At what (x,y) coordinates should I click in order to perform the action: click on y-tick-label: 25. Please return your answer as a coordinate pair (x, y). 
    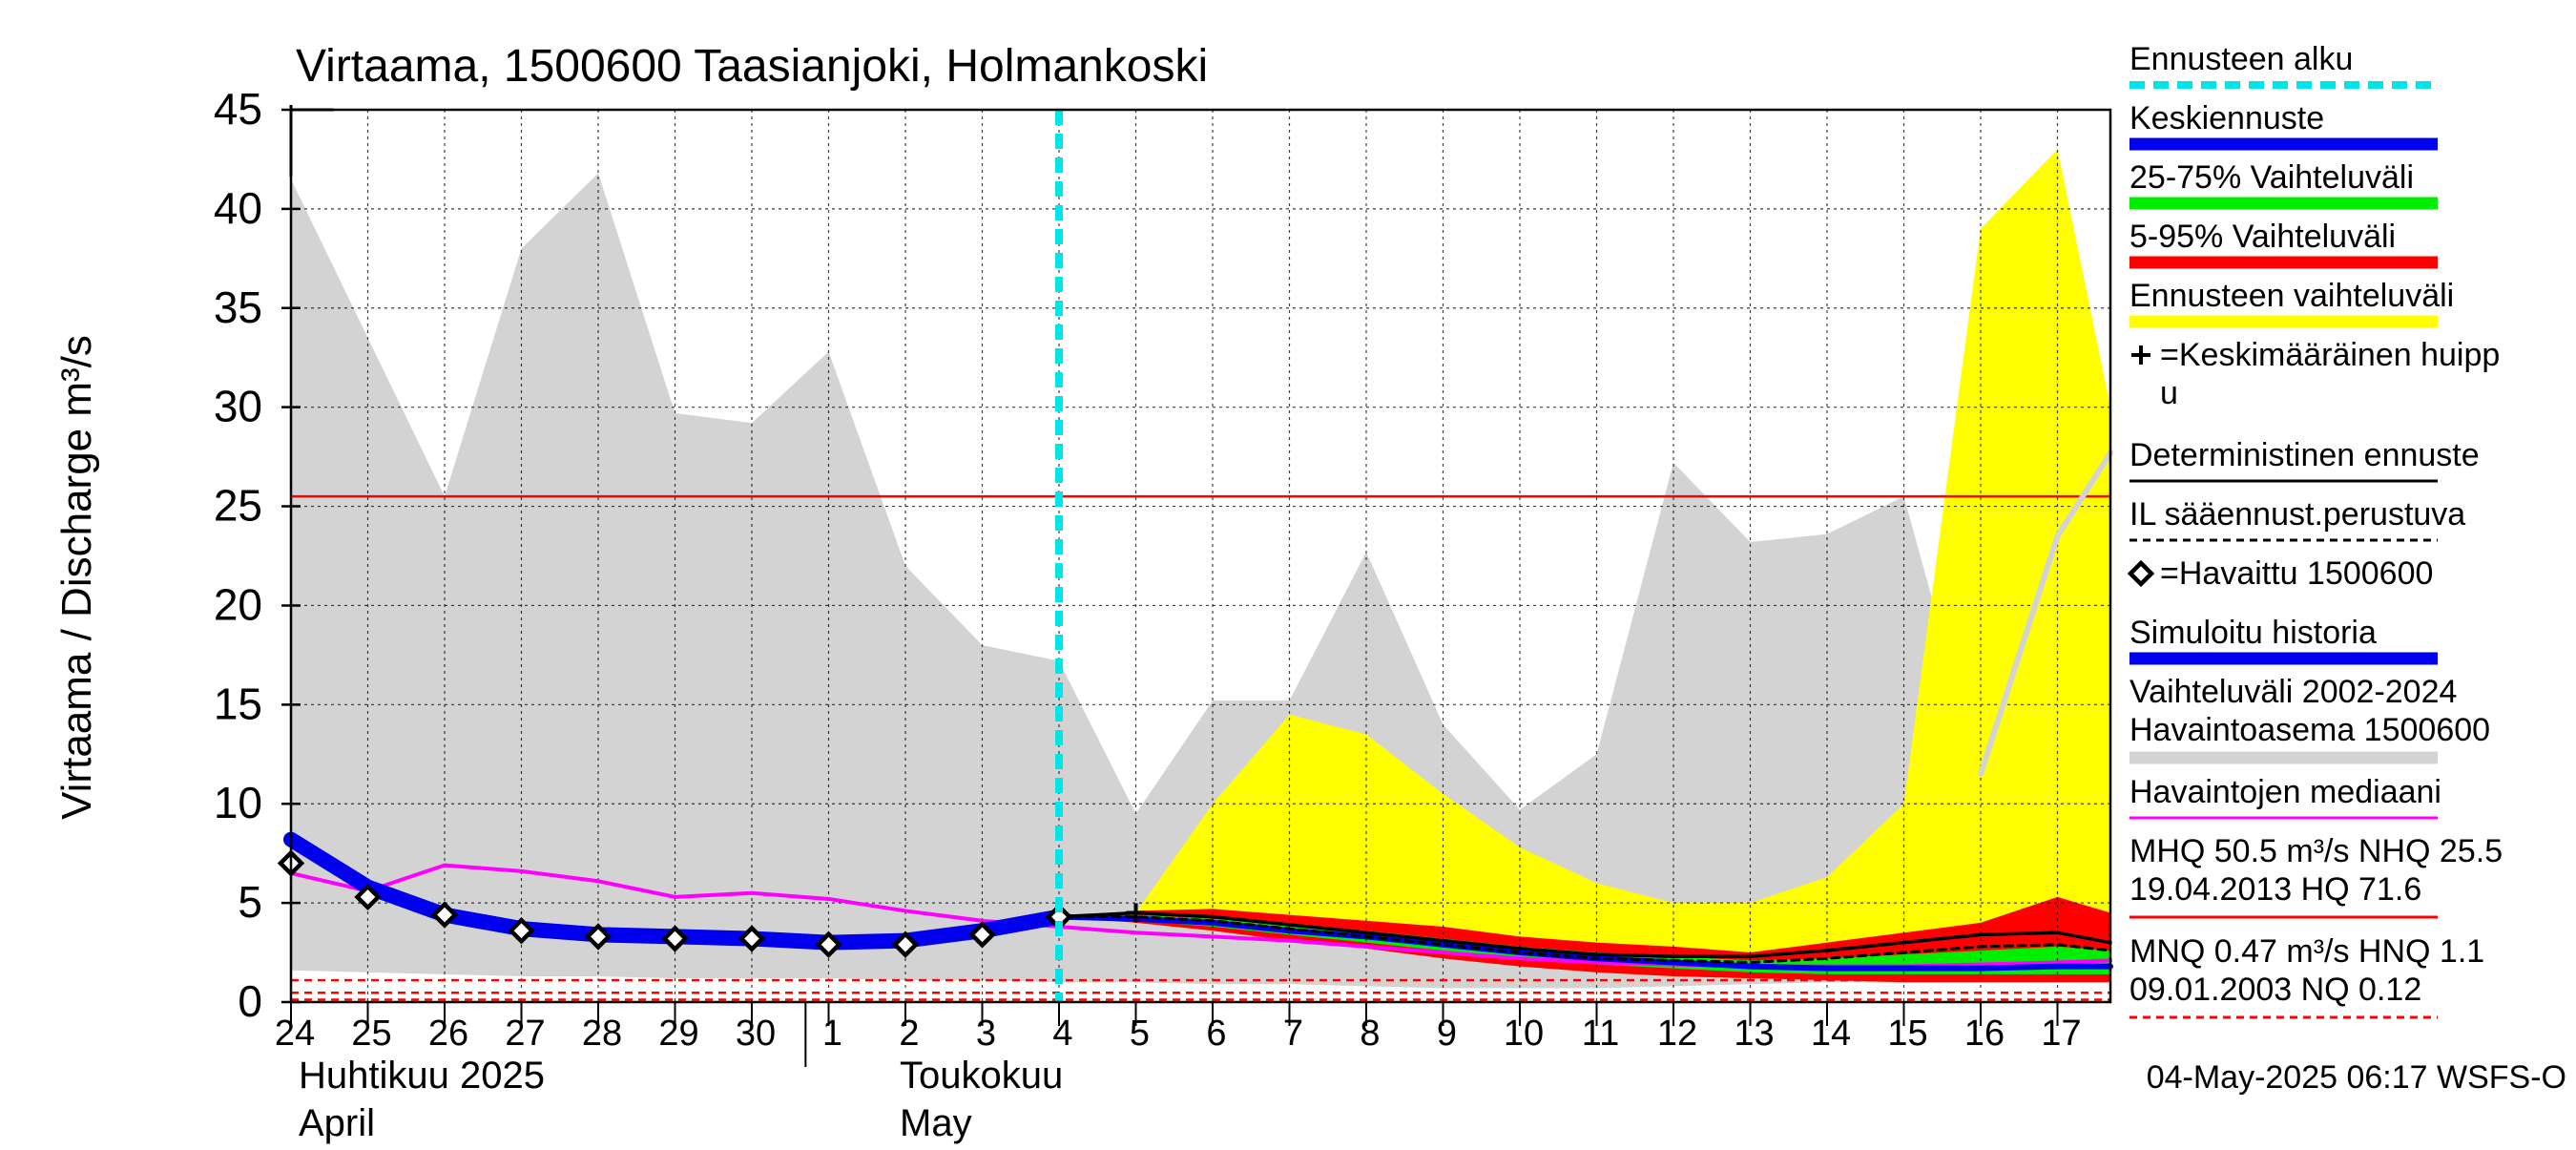
    Looking at the image, I should click on (238, 506).